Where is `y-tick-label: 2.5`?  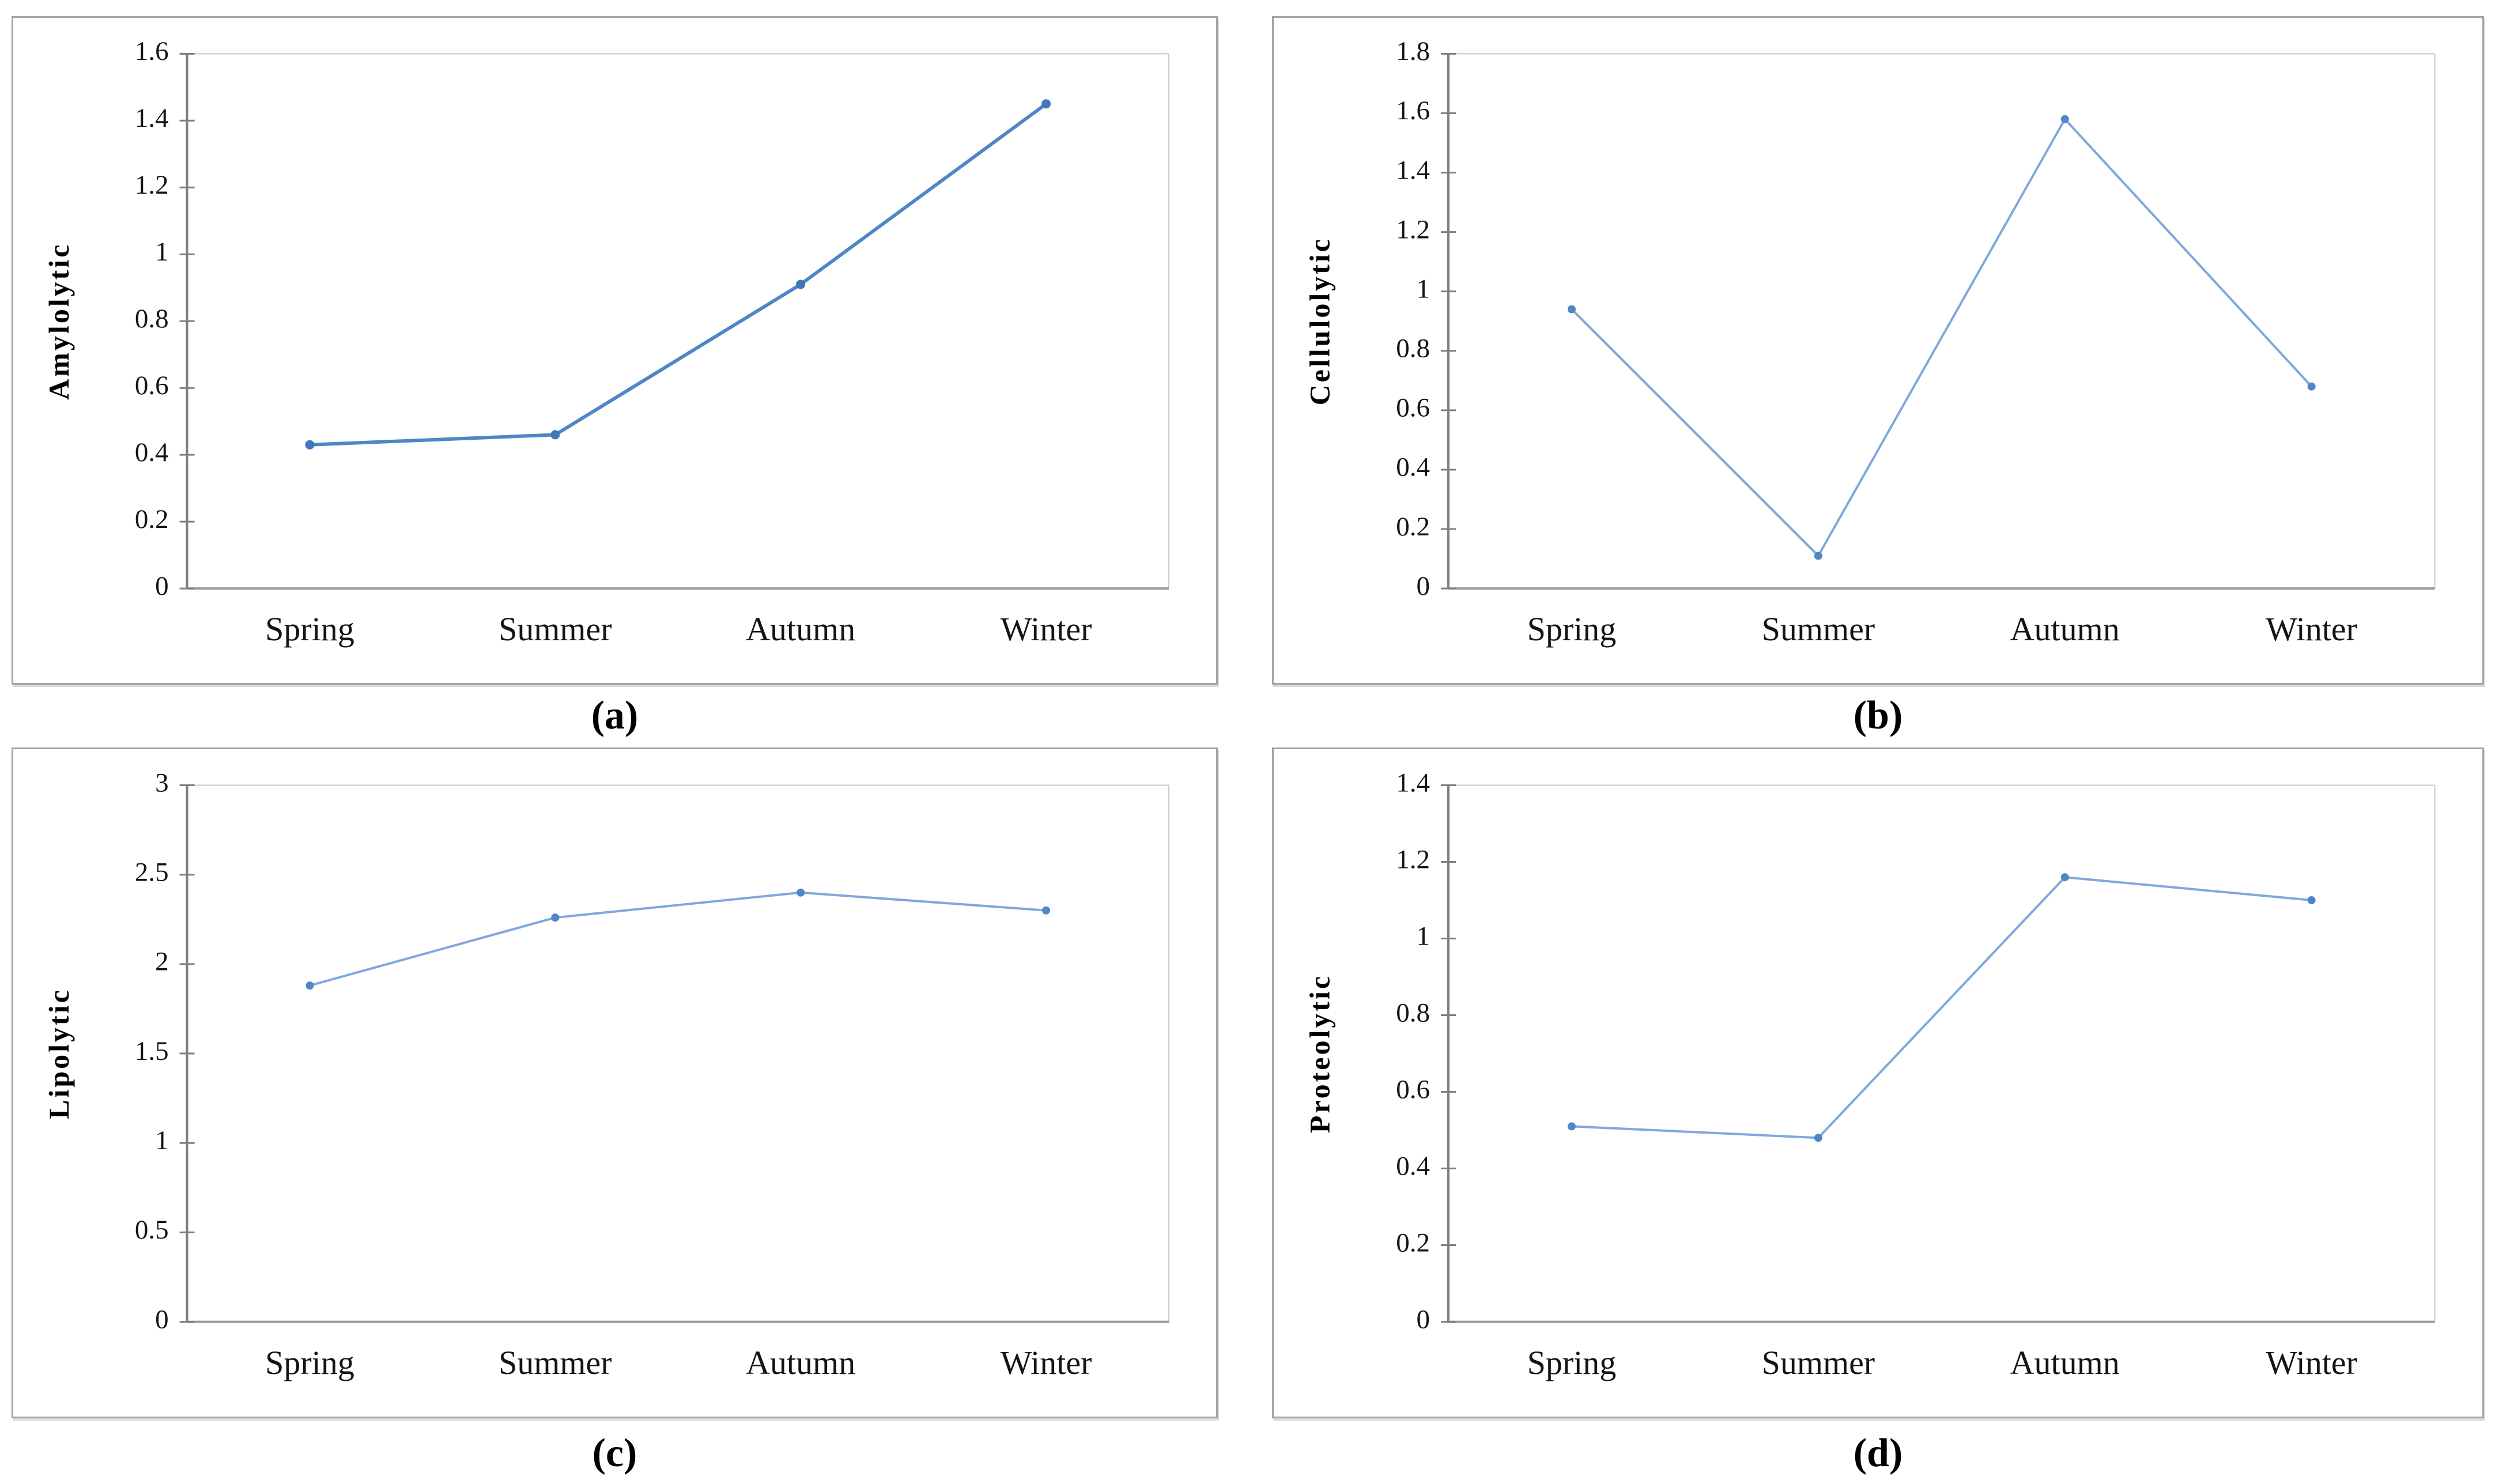 y-tick-label: 2.5 is located at coordinates (152, 872).